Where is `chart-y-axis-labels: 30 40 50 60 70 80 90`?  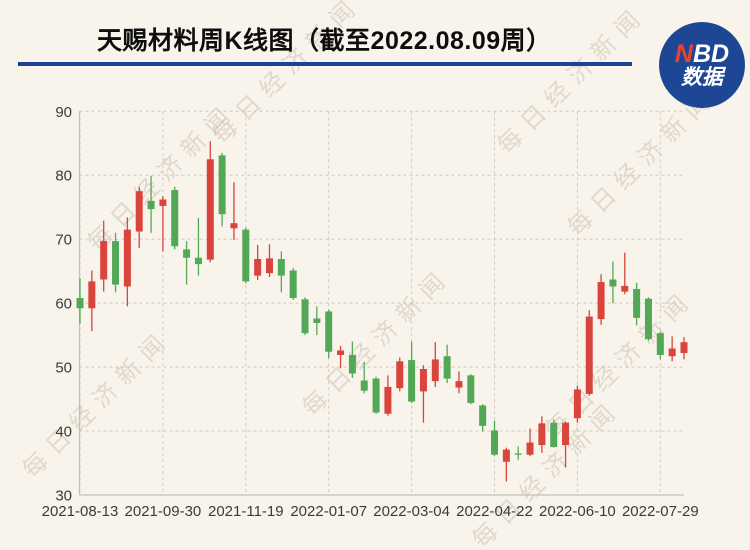 chart-y-axis-labels: 30 40 50 60 70 80 90 is located at coordinates (63, 304).